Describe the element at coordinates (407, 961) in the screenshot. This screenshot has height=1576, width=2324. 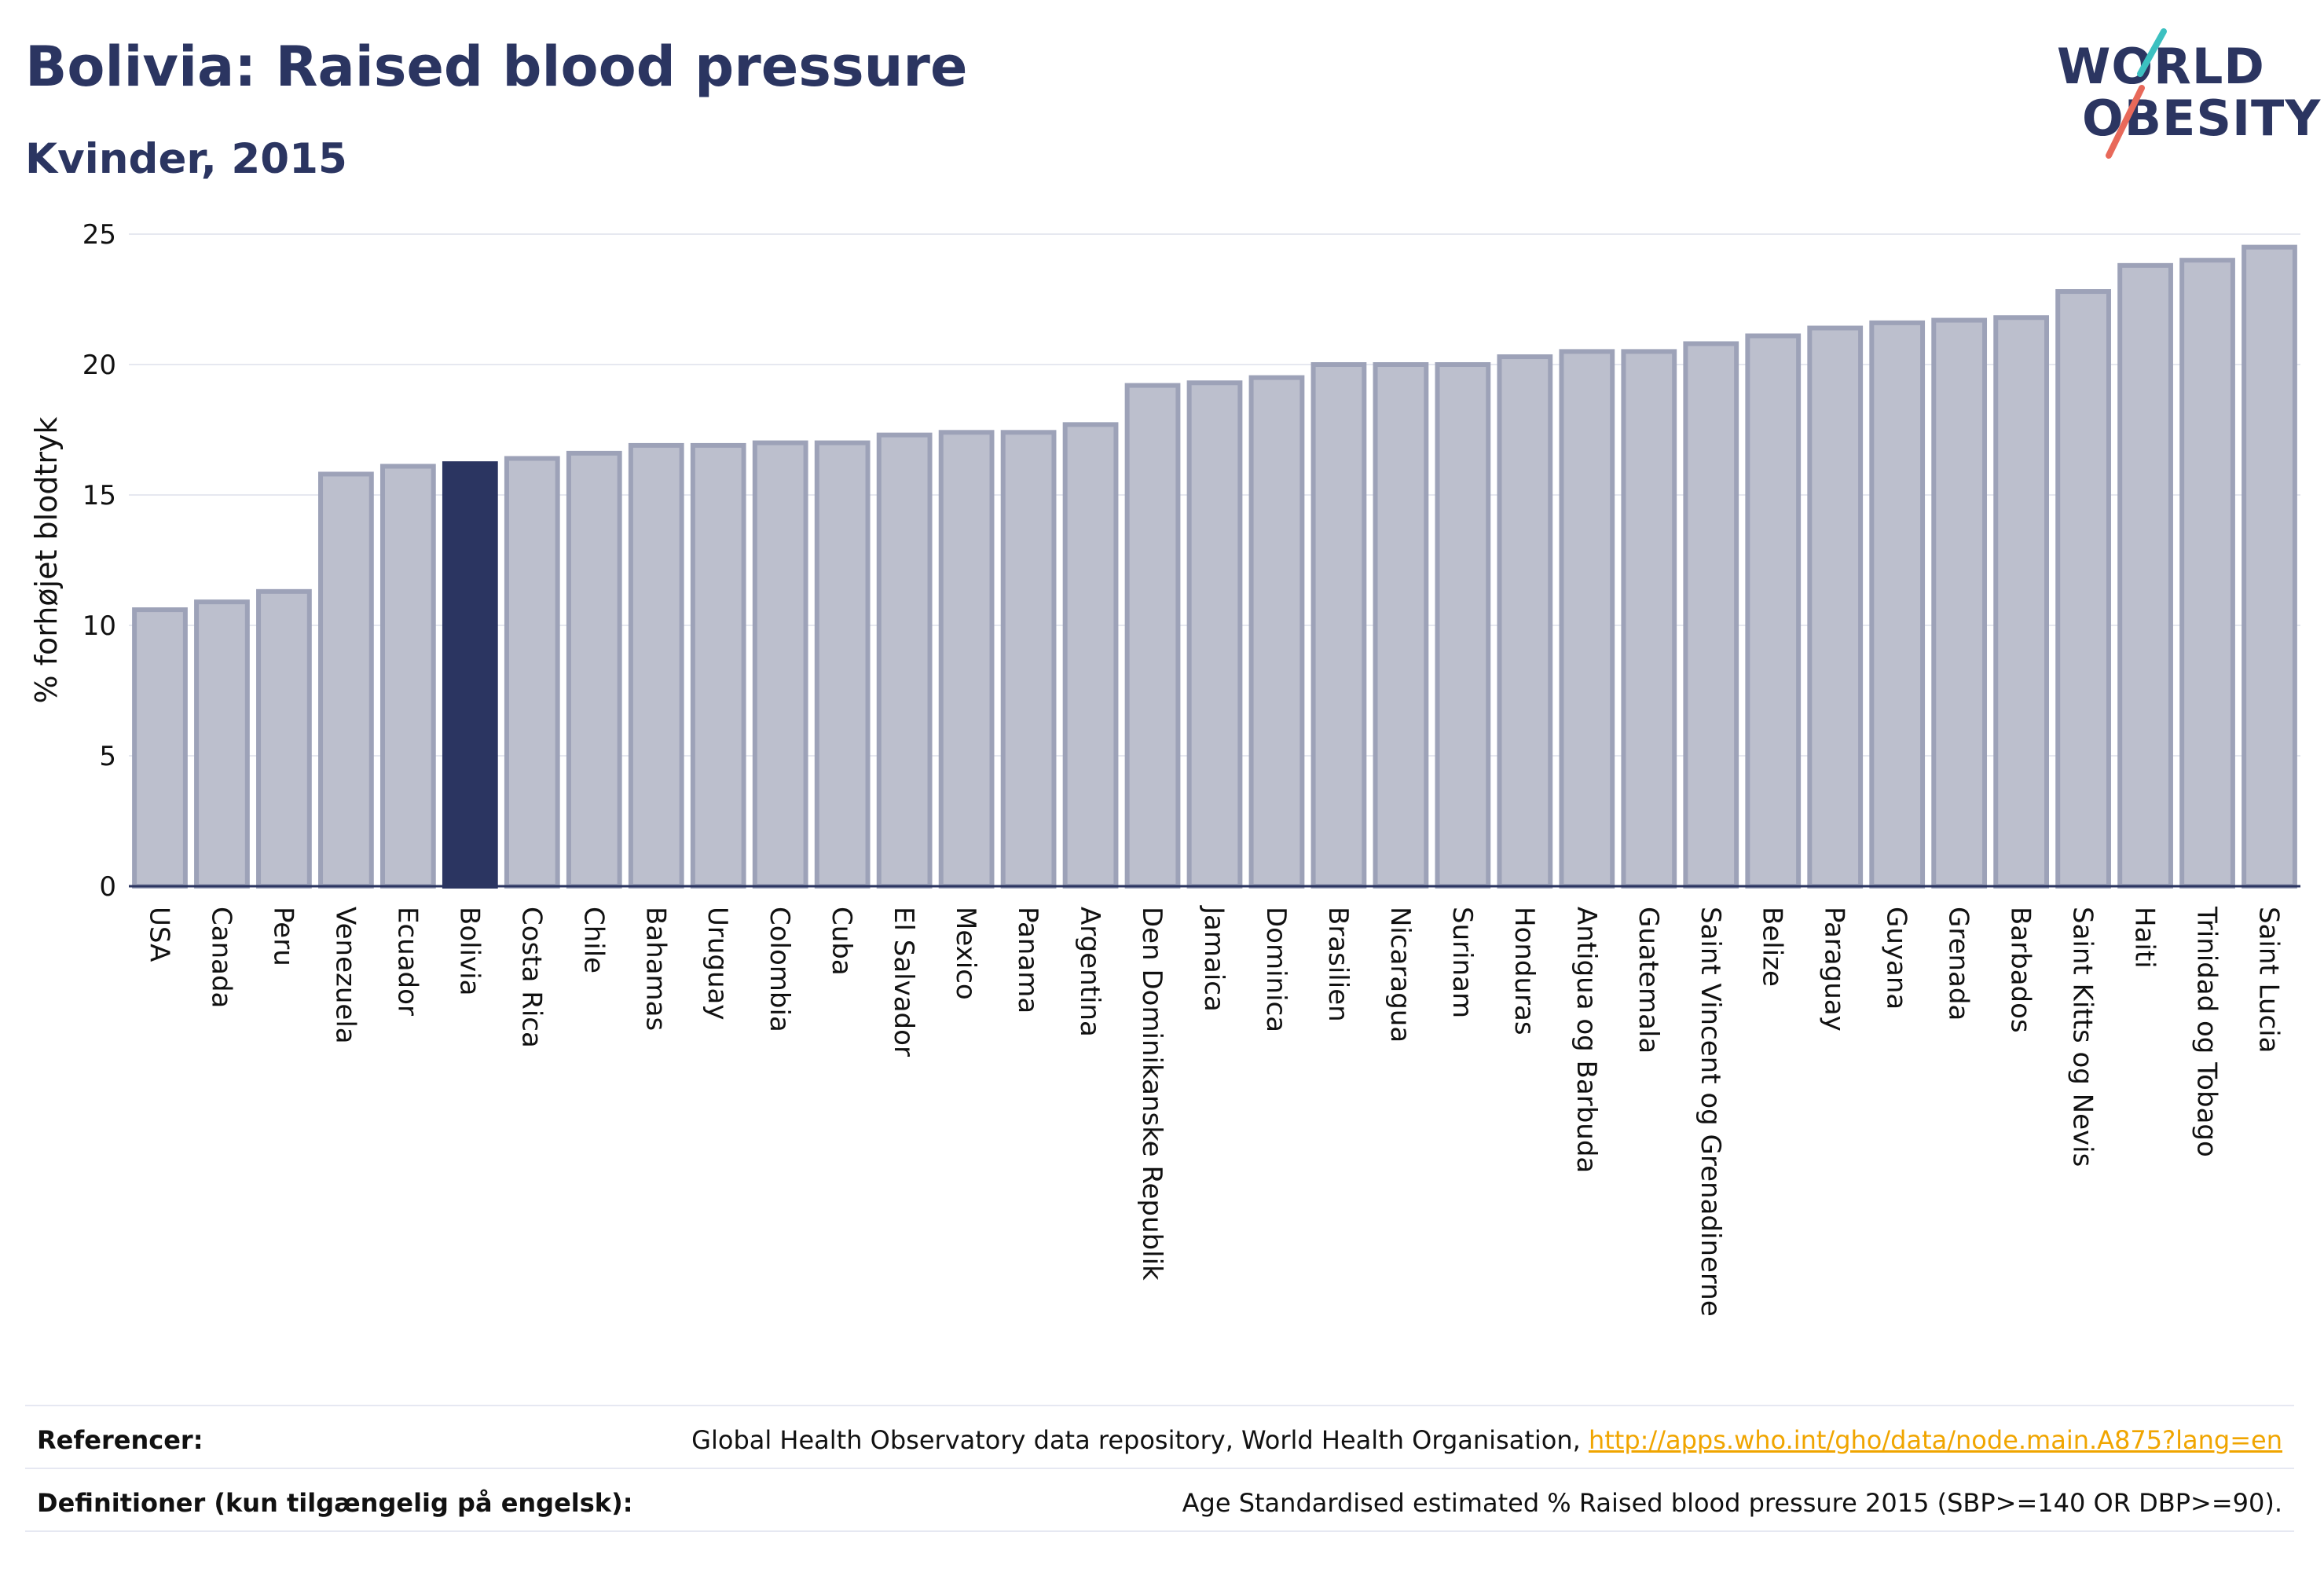
I see `x-tick-label: Ecuador` at that location.